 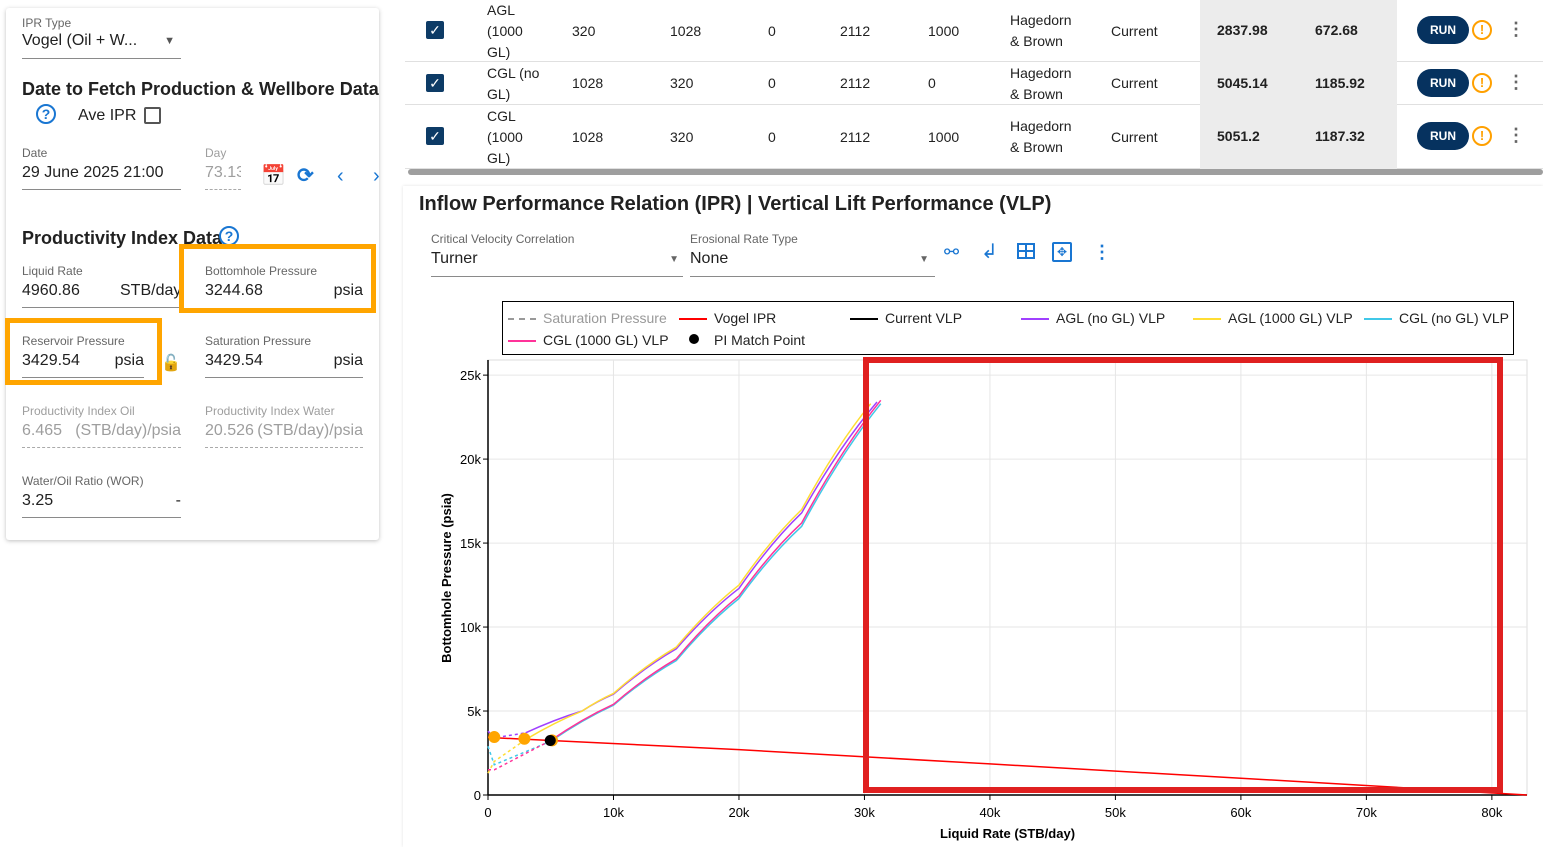 I want to click on wor-field: 3.25-, so click(x=101, y=505).